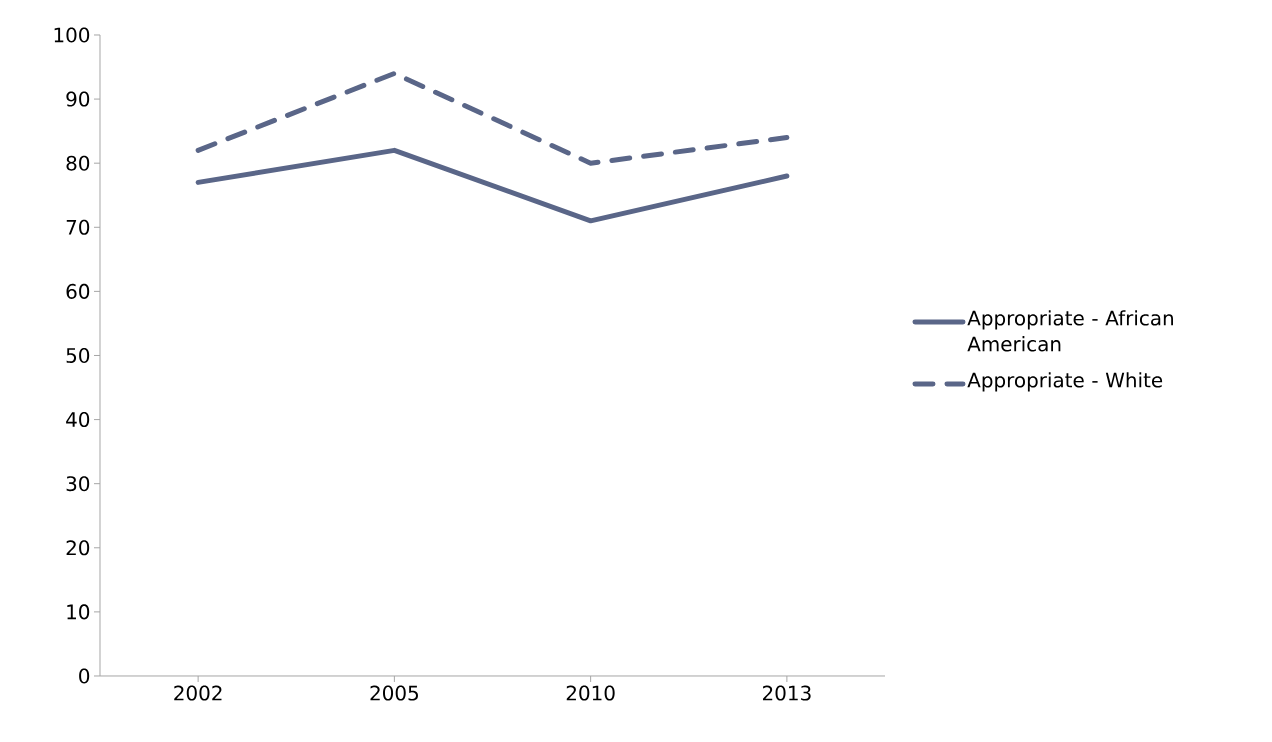  Describe the element at coordinates (78, 163) in the screenshot. I see `y-tick-label: 80` at that location.